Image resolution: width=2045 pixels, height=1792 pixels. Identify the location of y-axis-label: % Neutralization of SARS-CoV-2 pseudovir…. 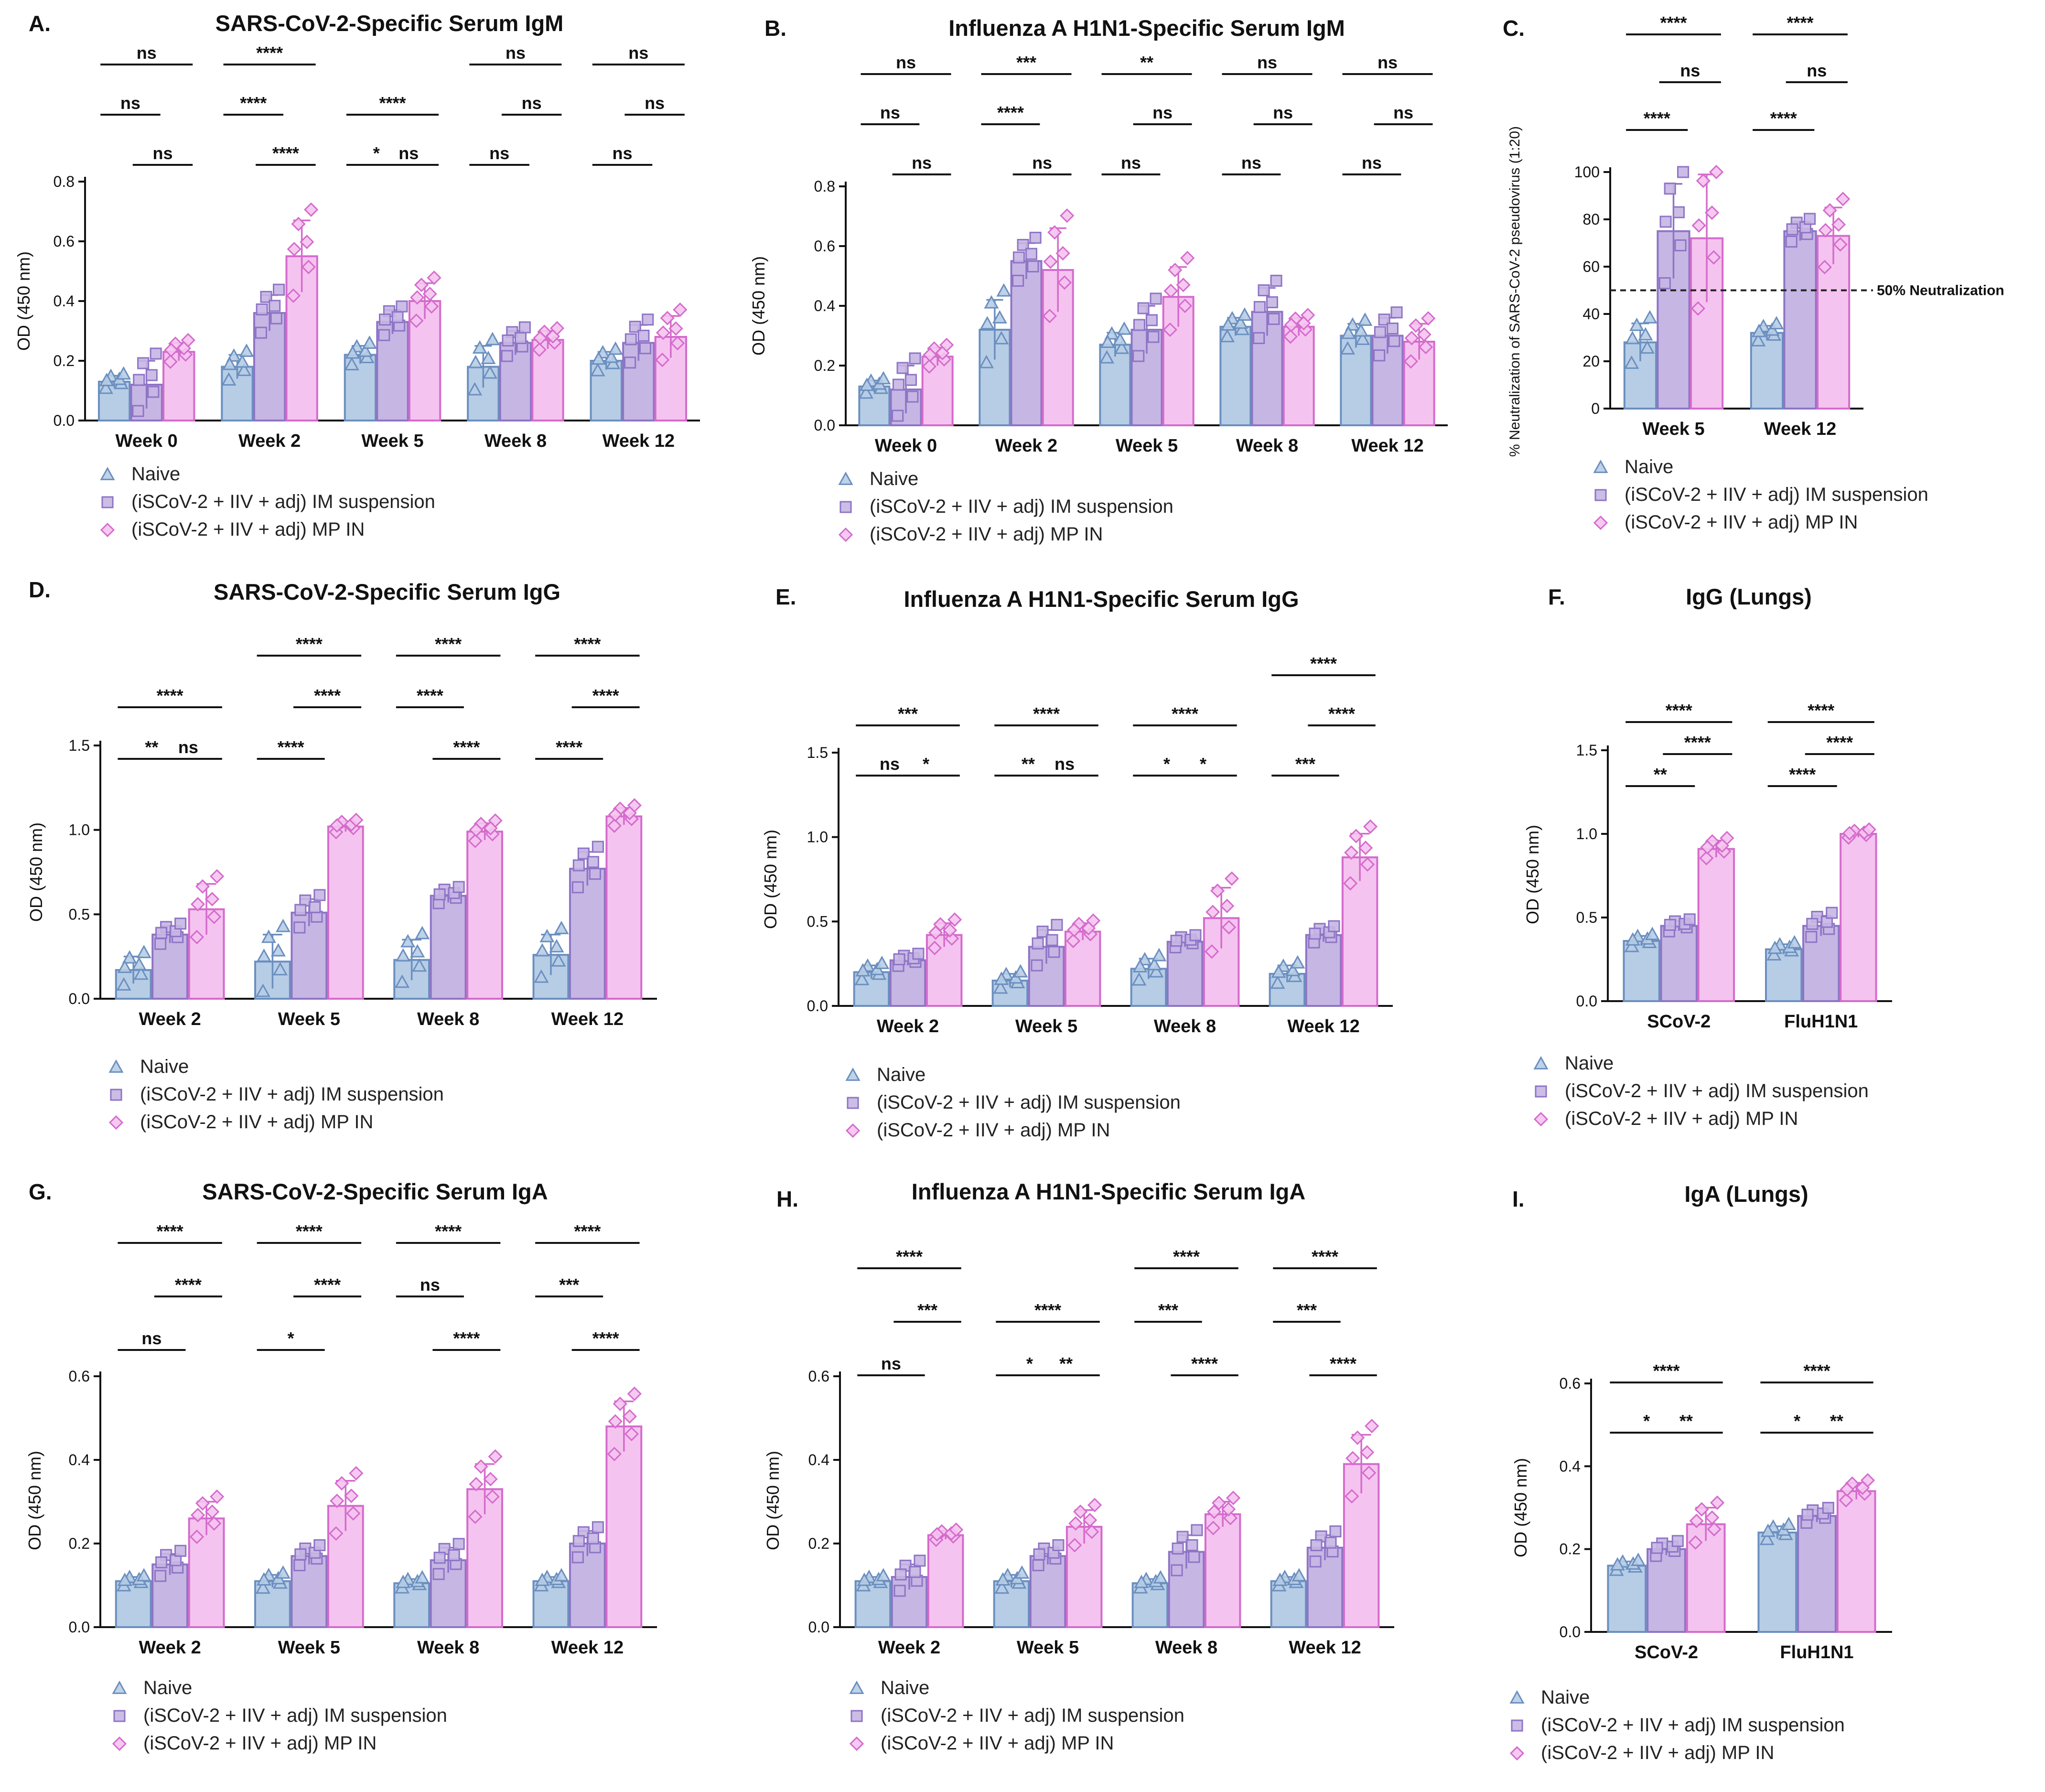
(1515, 291).